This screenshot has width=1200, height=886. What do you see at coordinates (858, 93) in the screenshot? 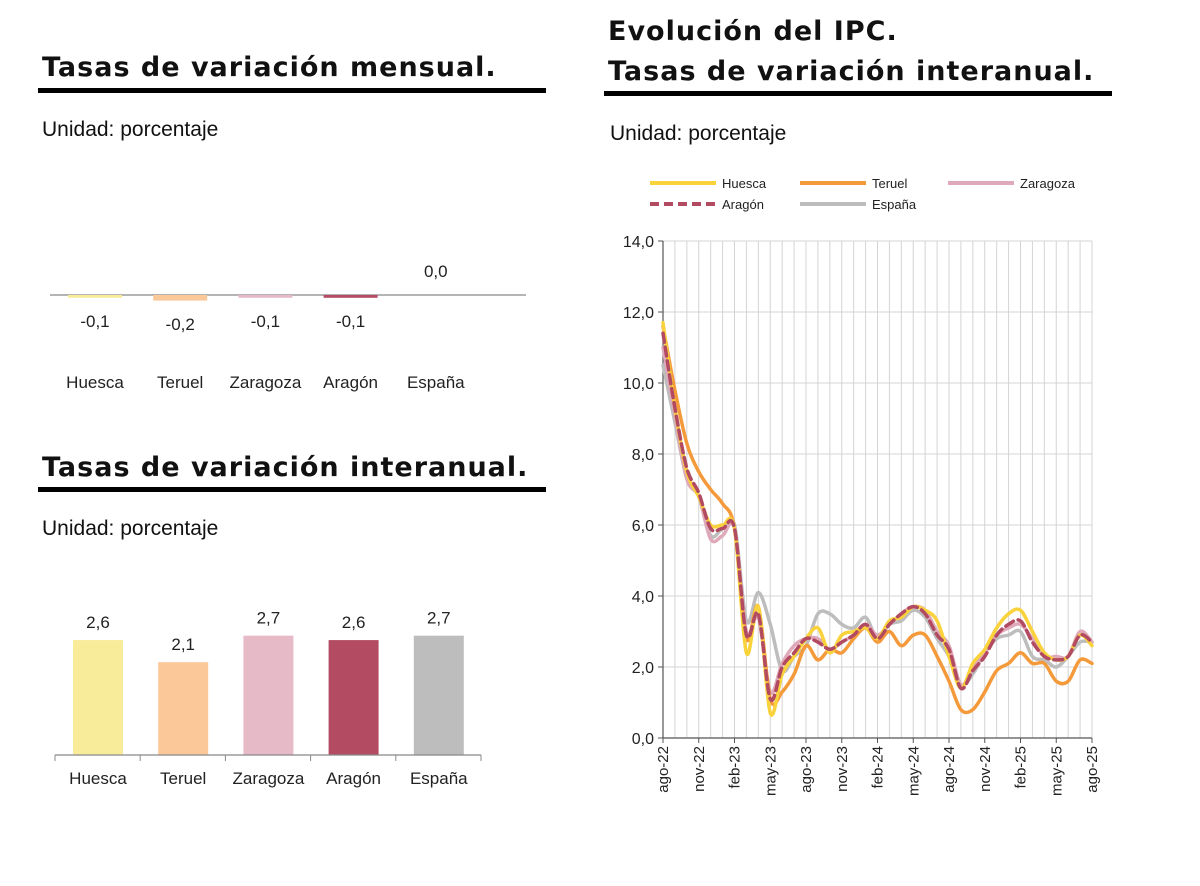
I see `evolution-title-rule` at bounding box center [858, 93].